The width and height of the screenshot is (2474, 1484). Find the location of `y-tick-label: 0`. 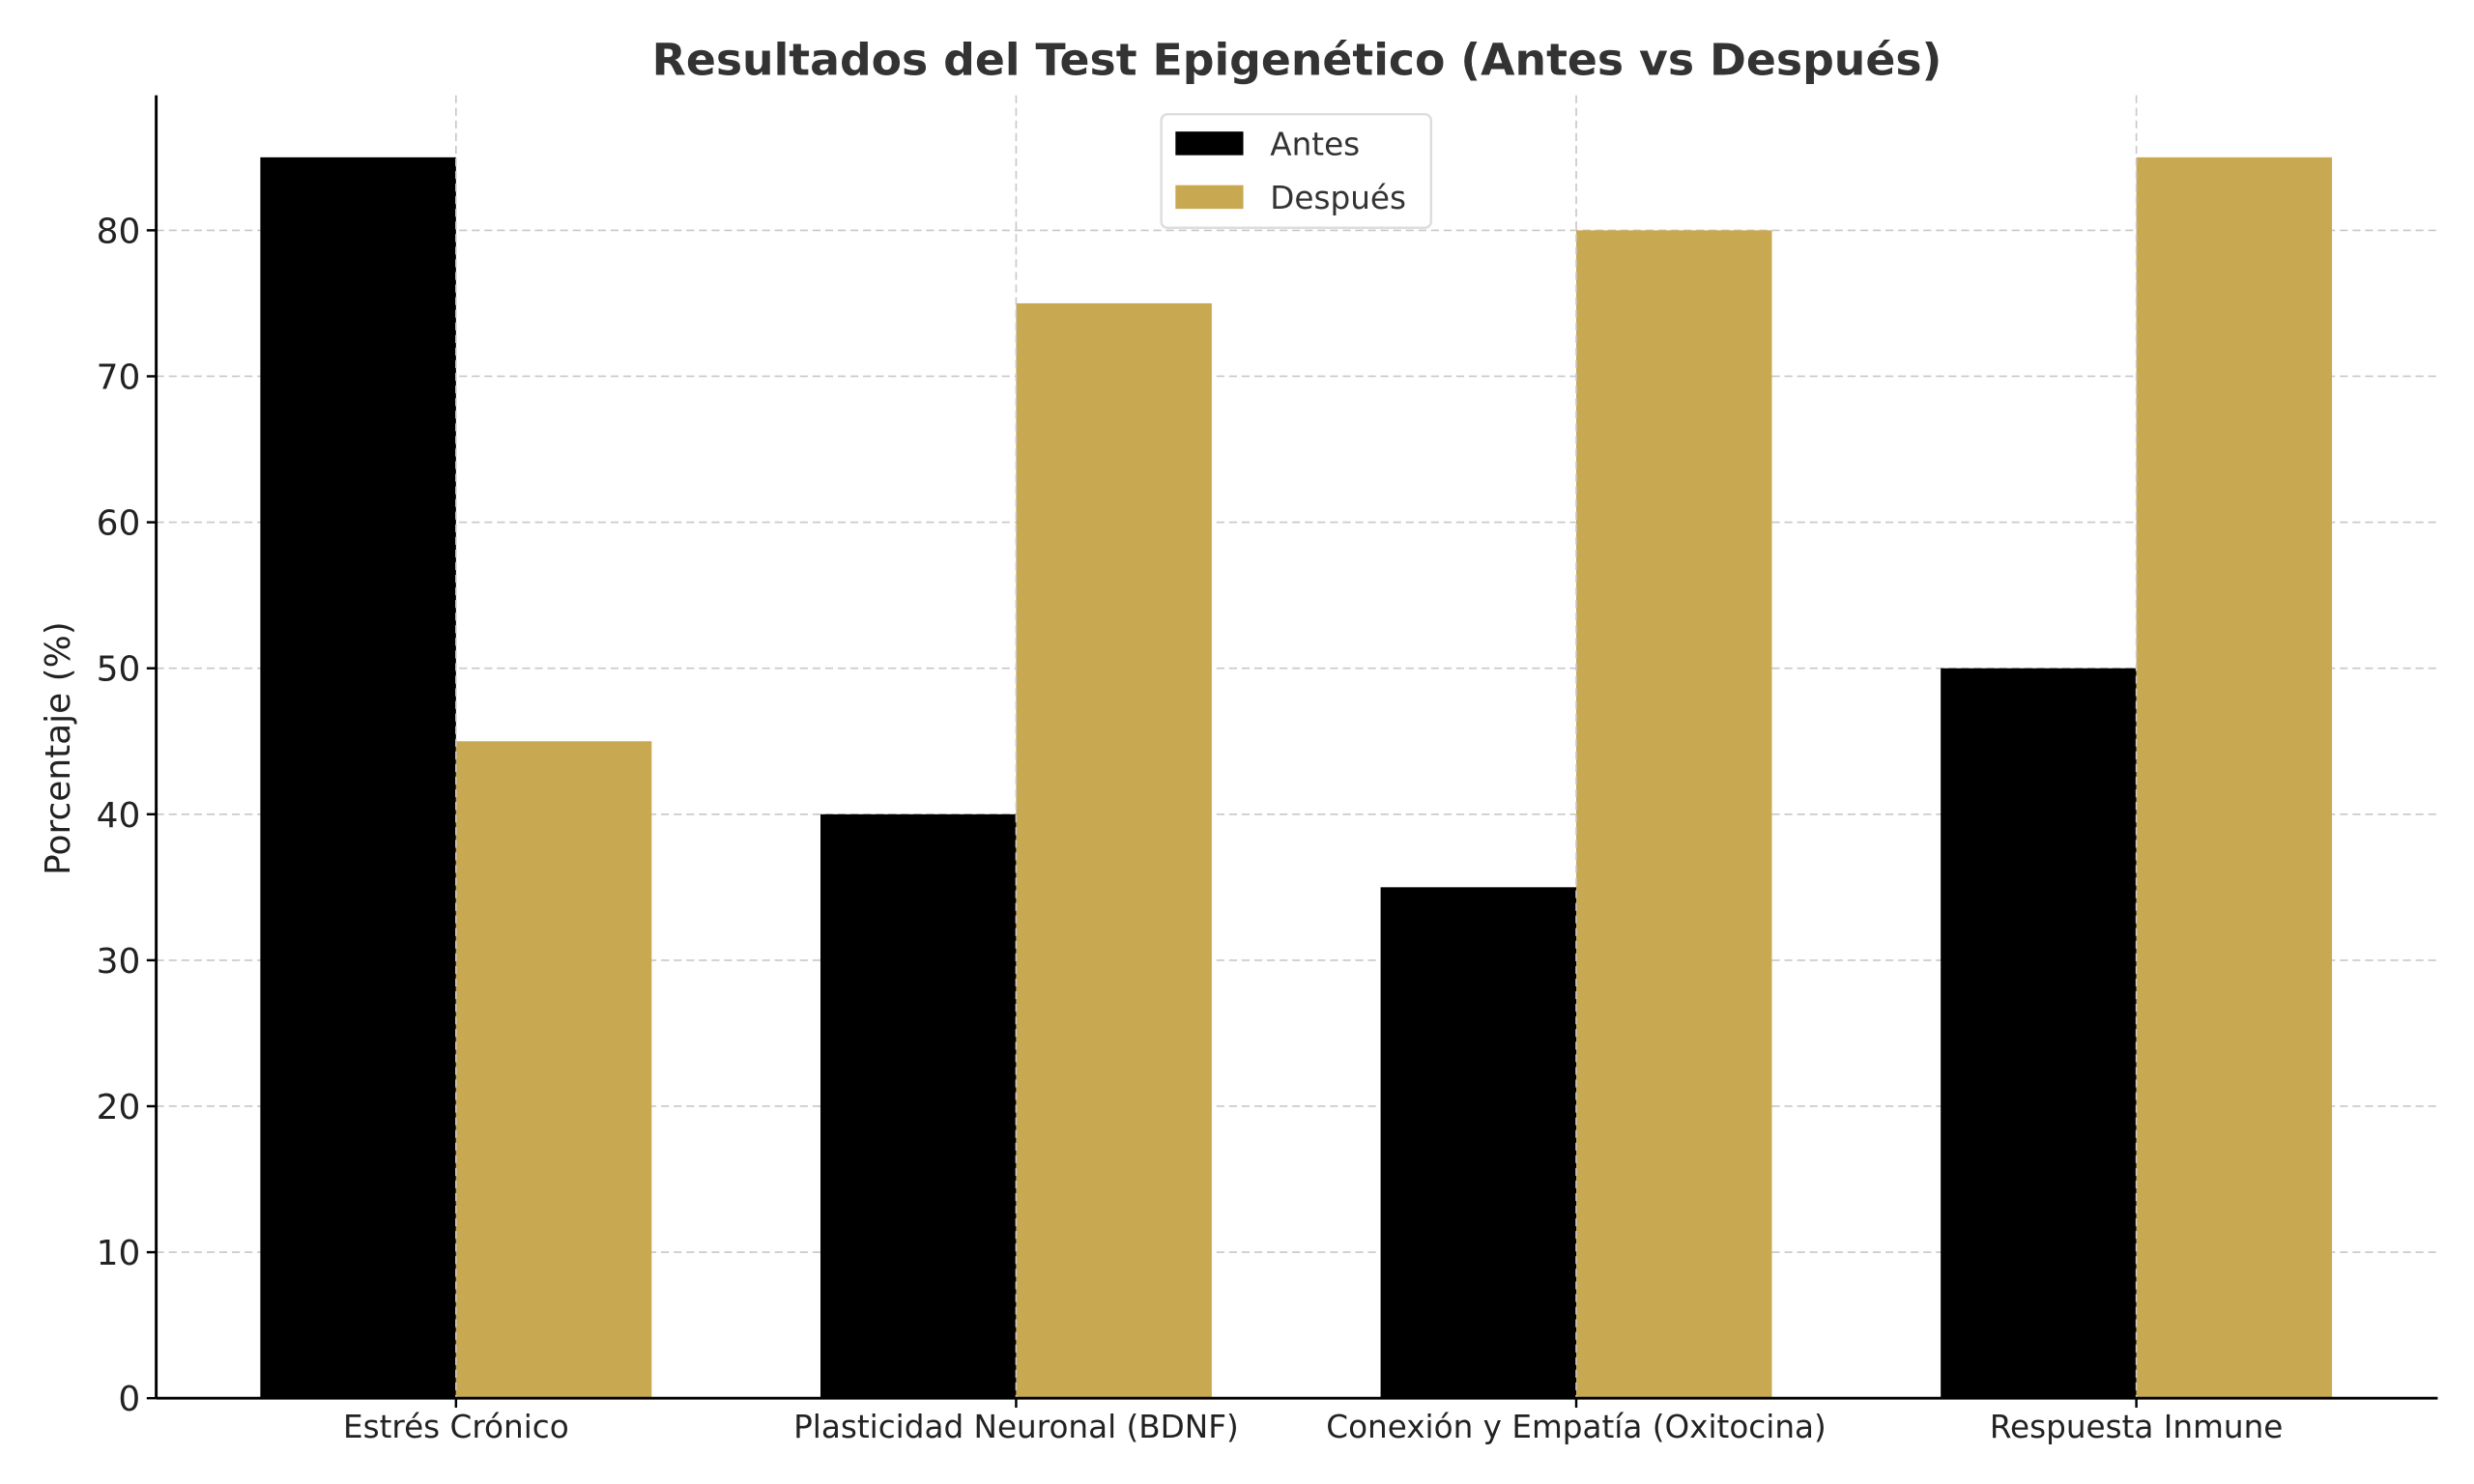

y-tick-label: 0 is located at coordinates (129, 1399).